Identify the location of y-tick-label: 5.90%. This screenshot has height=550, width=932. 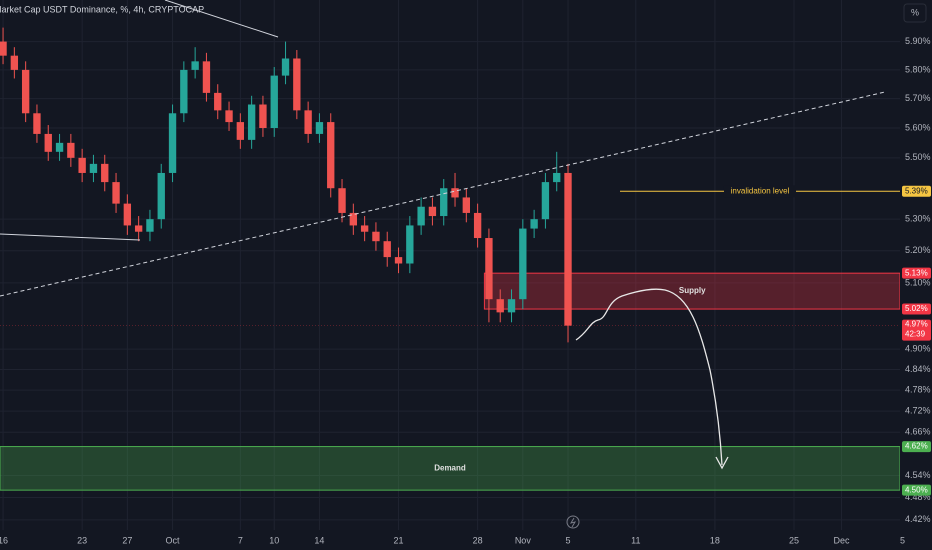
(918, 41).